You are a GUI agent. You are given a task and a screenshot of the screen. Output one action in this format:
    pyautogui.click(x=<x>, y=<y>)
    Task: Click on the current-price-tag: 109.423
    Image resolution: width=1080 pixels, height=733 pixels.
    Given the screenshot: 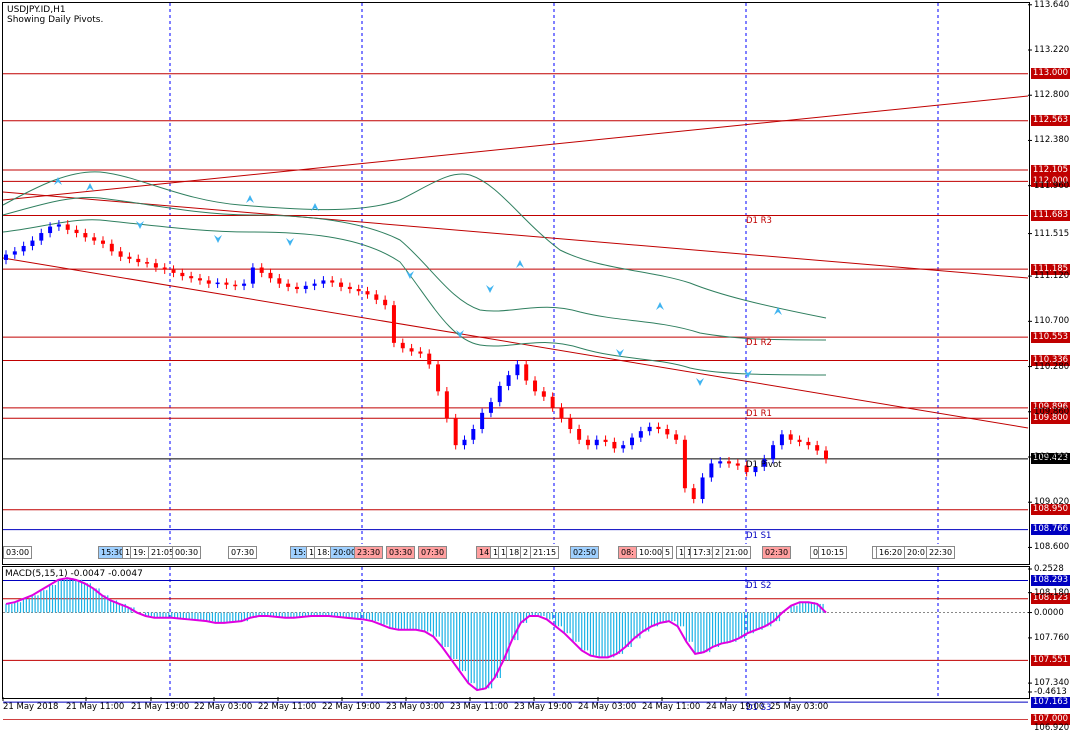 What is the action you would take?
    pyautogui.click(x=1050, y=459)
    